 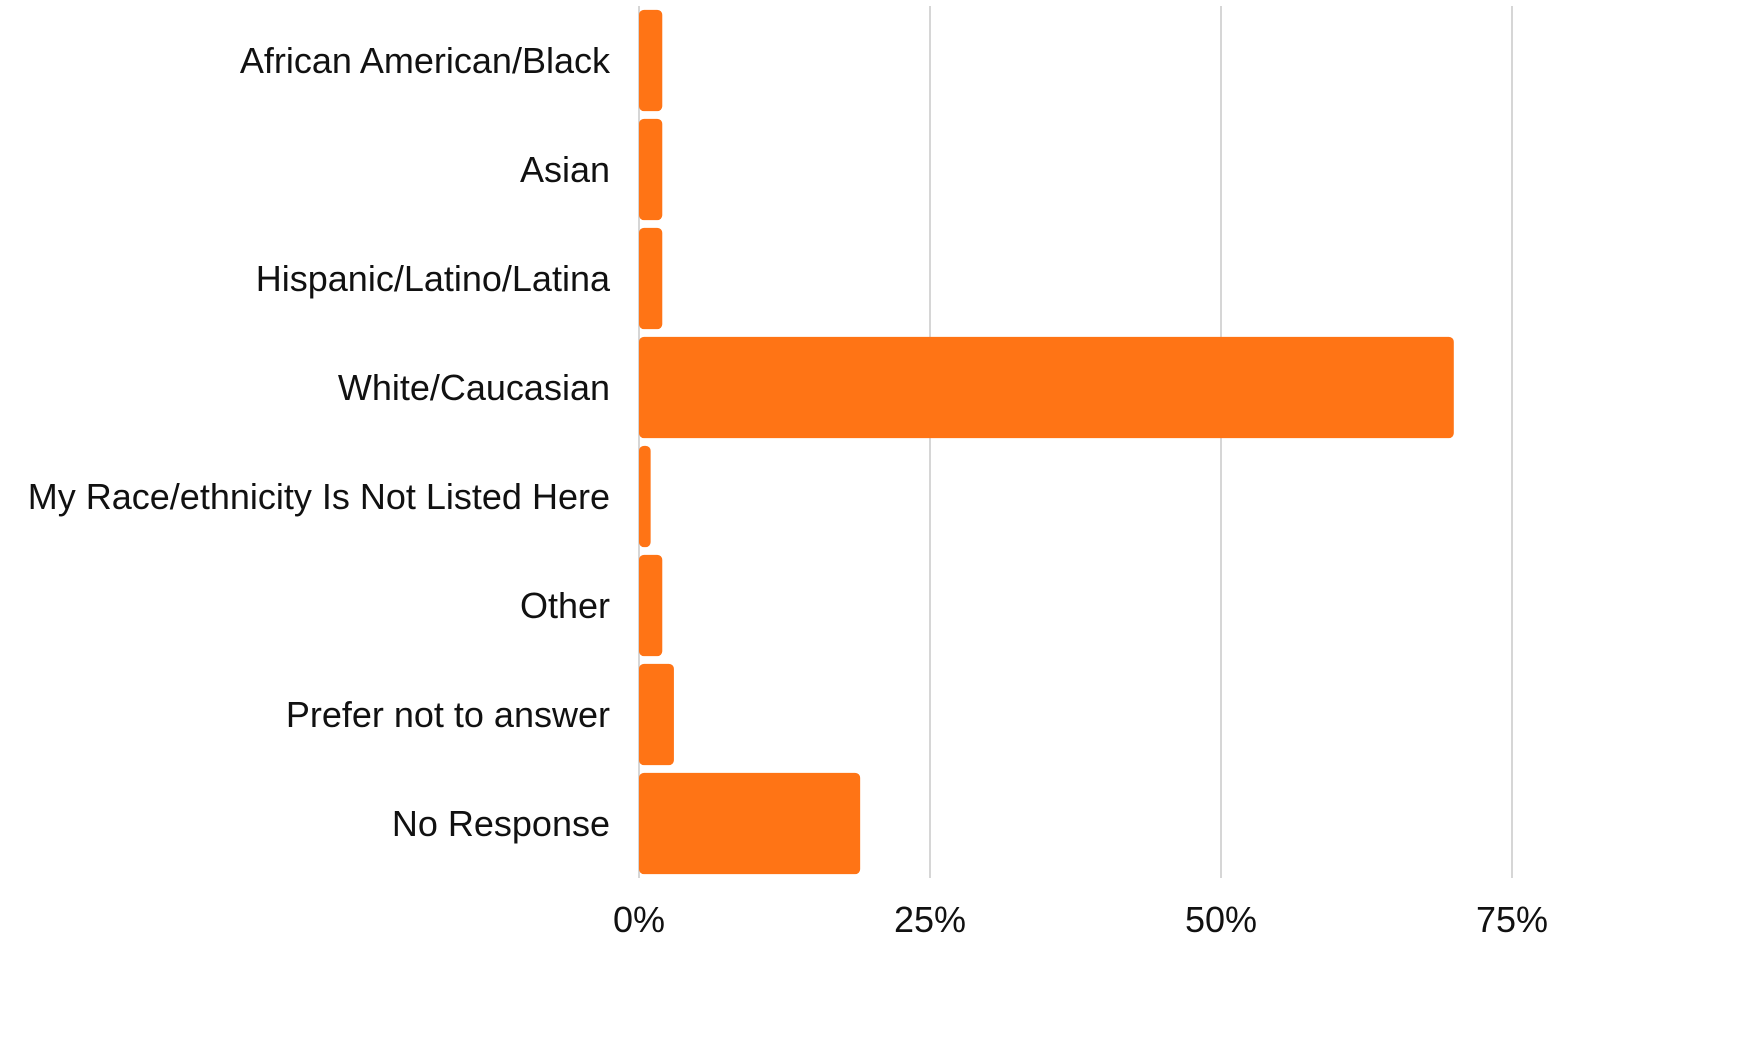 What do you see at coordinates (930, 919) in the screenshot?
I see `x-tick-label: 25%` at bounding box center [930, 919].